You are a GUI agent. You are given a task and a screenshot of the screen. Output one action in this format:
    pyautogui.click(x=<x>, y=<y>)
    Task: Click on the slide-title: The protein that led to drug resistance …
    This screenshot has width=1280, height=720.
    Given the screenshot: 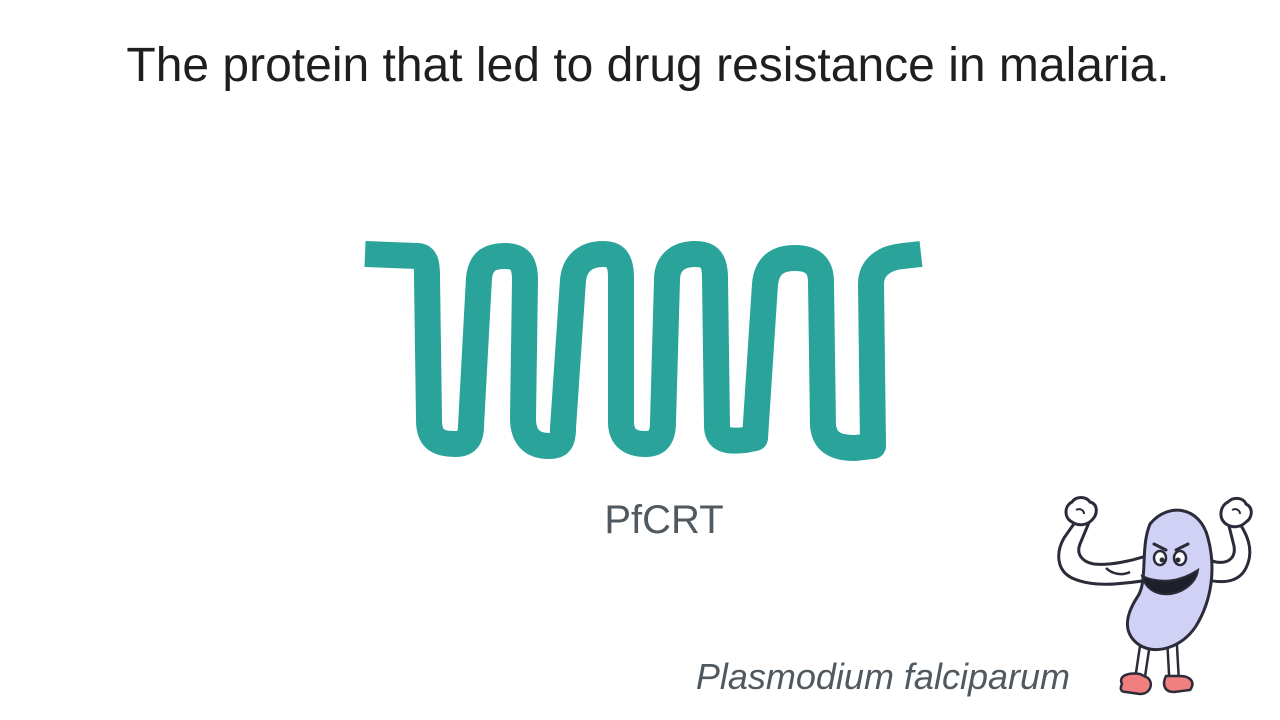 What is the action you would take?
    pyautogui.click(x=648, y=65)
    